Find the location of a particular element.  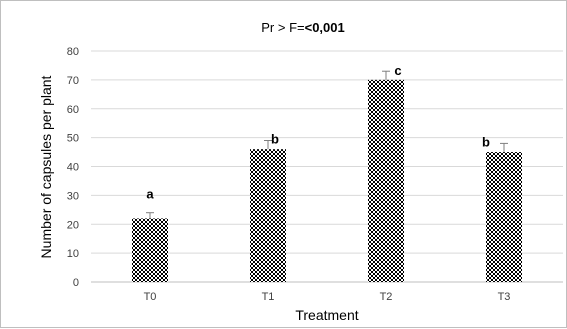

x-axis-title: Treatment is located at coordinates (326, 315).